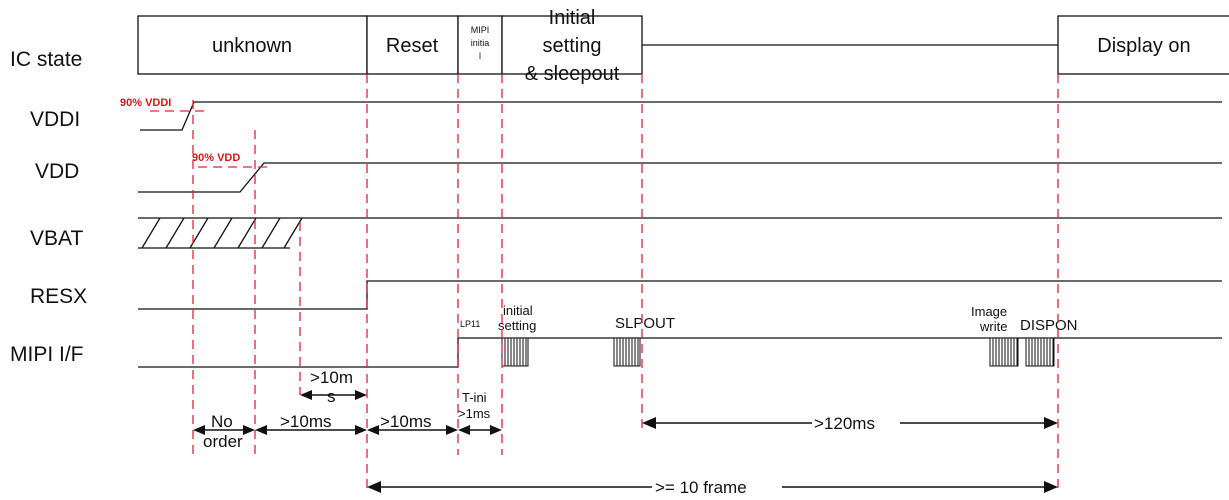 This screenshot has height=500, width=1229. Describe the element at coordinates (517, 325) in the screenshot. I see `event-initial-line2: setting` at that location.